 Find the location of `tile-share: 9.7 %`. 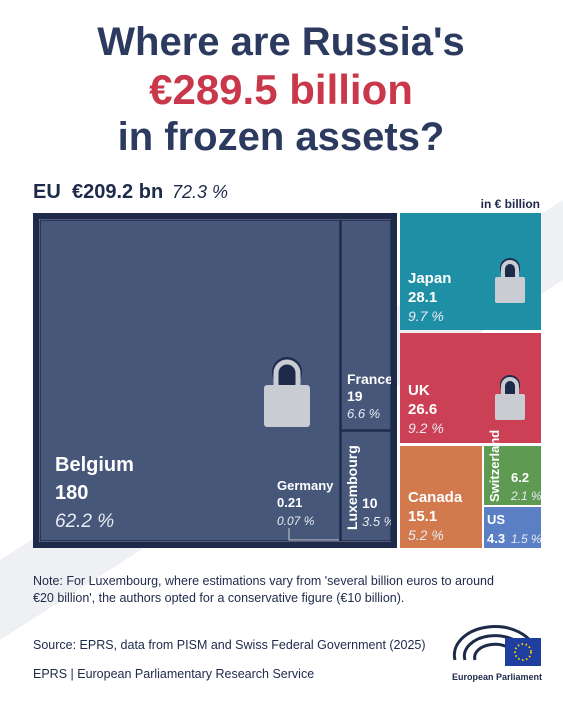

tile-share: 9.7 % is located at coordinates (426, 316).